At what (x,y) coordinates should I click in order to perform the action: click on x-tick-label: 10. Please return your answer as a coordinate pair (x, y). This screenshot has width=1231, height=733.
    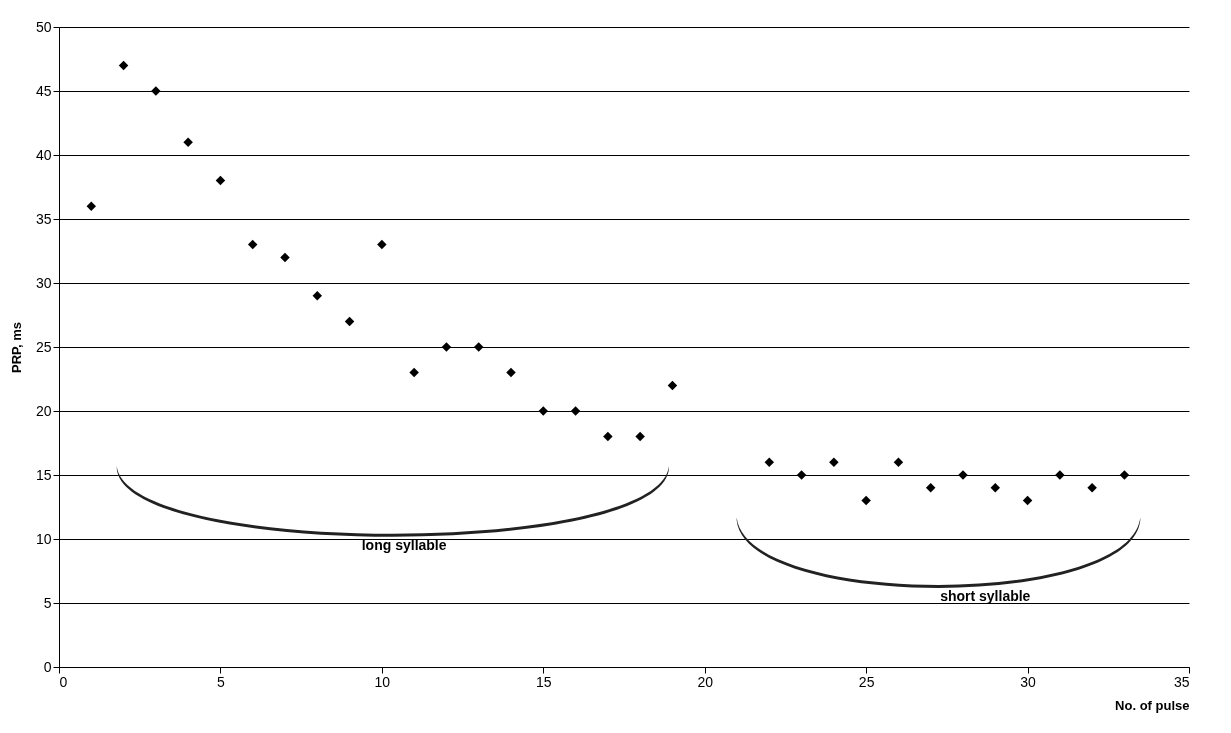
    Looking at the image, I should click on (382, 681).